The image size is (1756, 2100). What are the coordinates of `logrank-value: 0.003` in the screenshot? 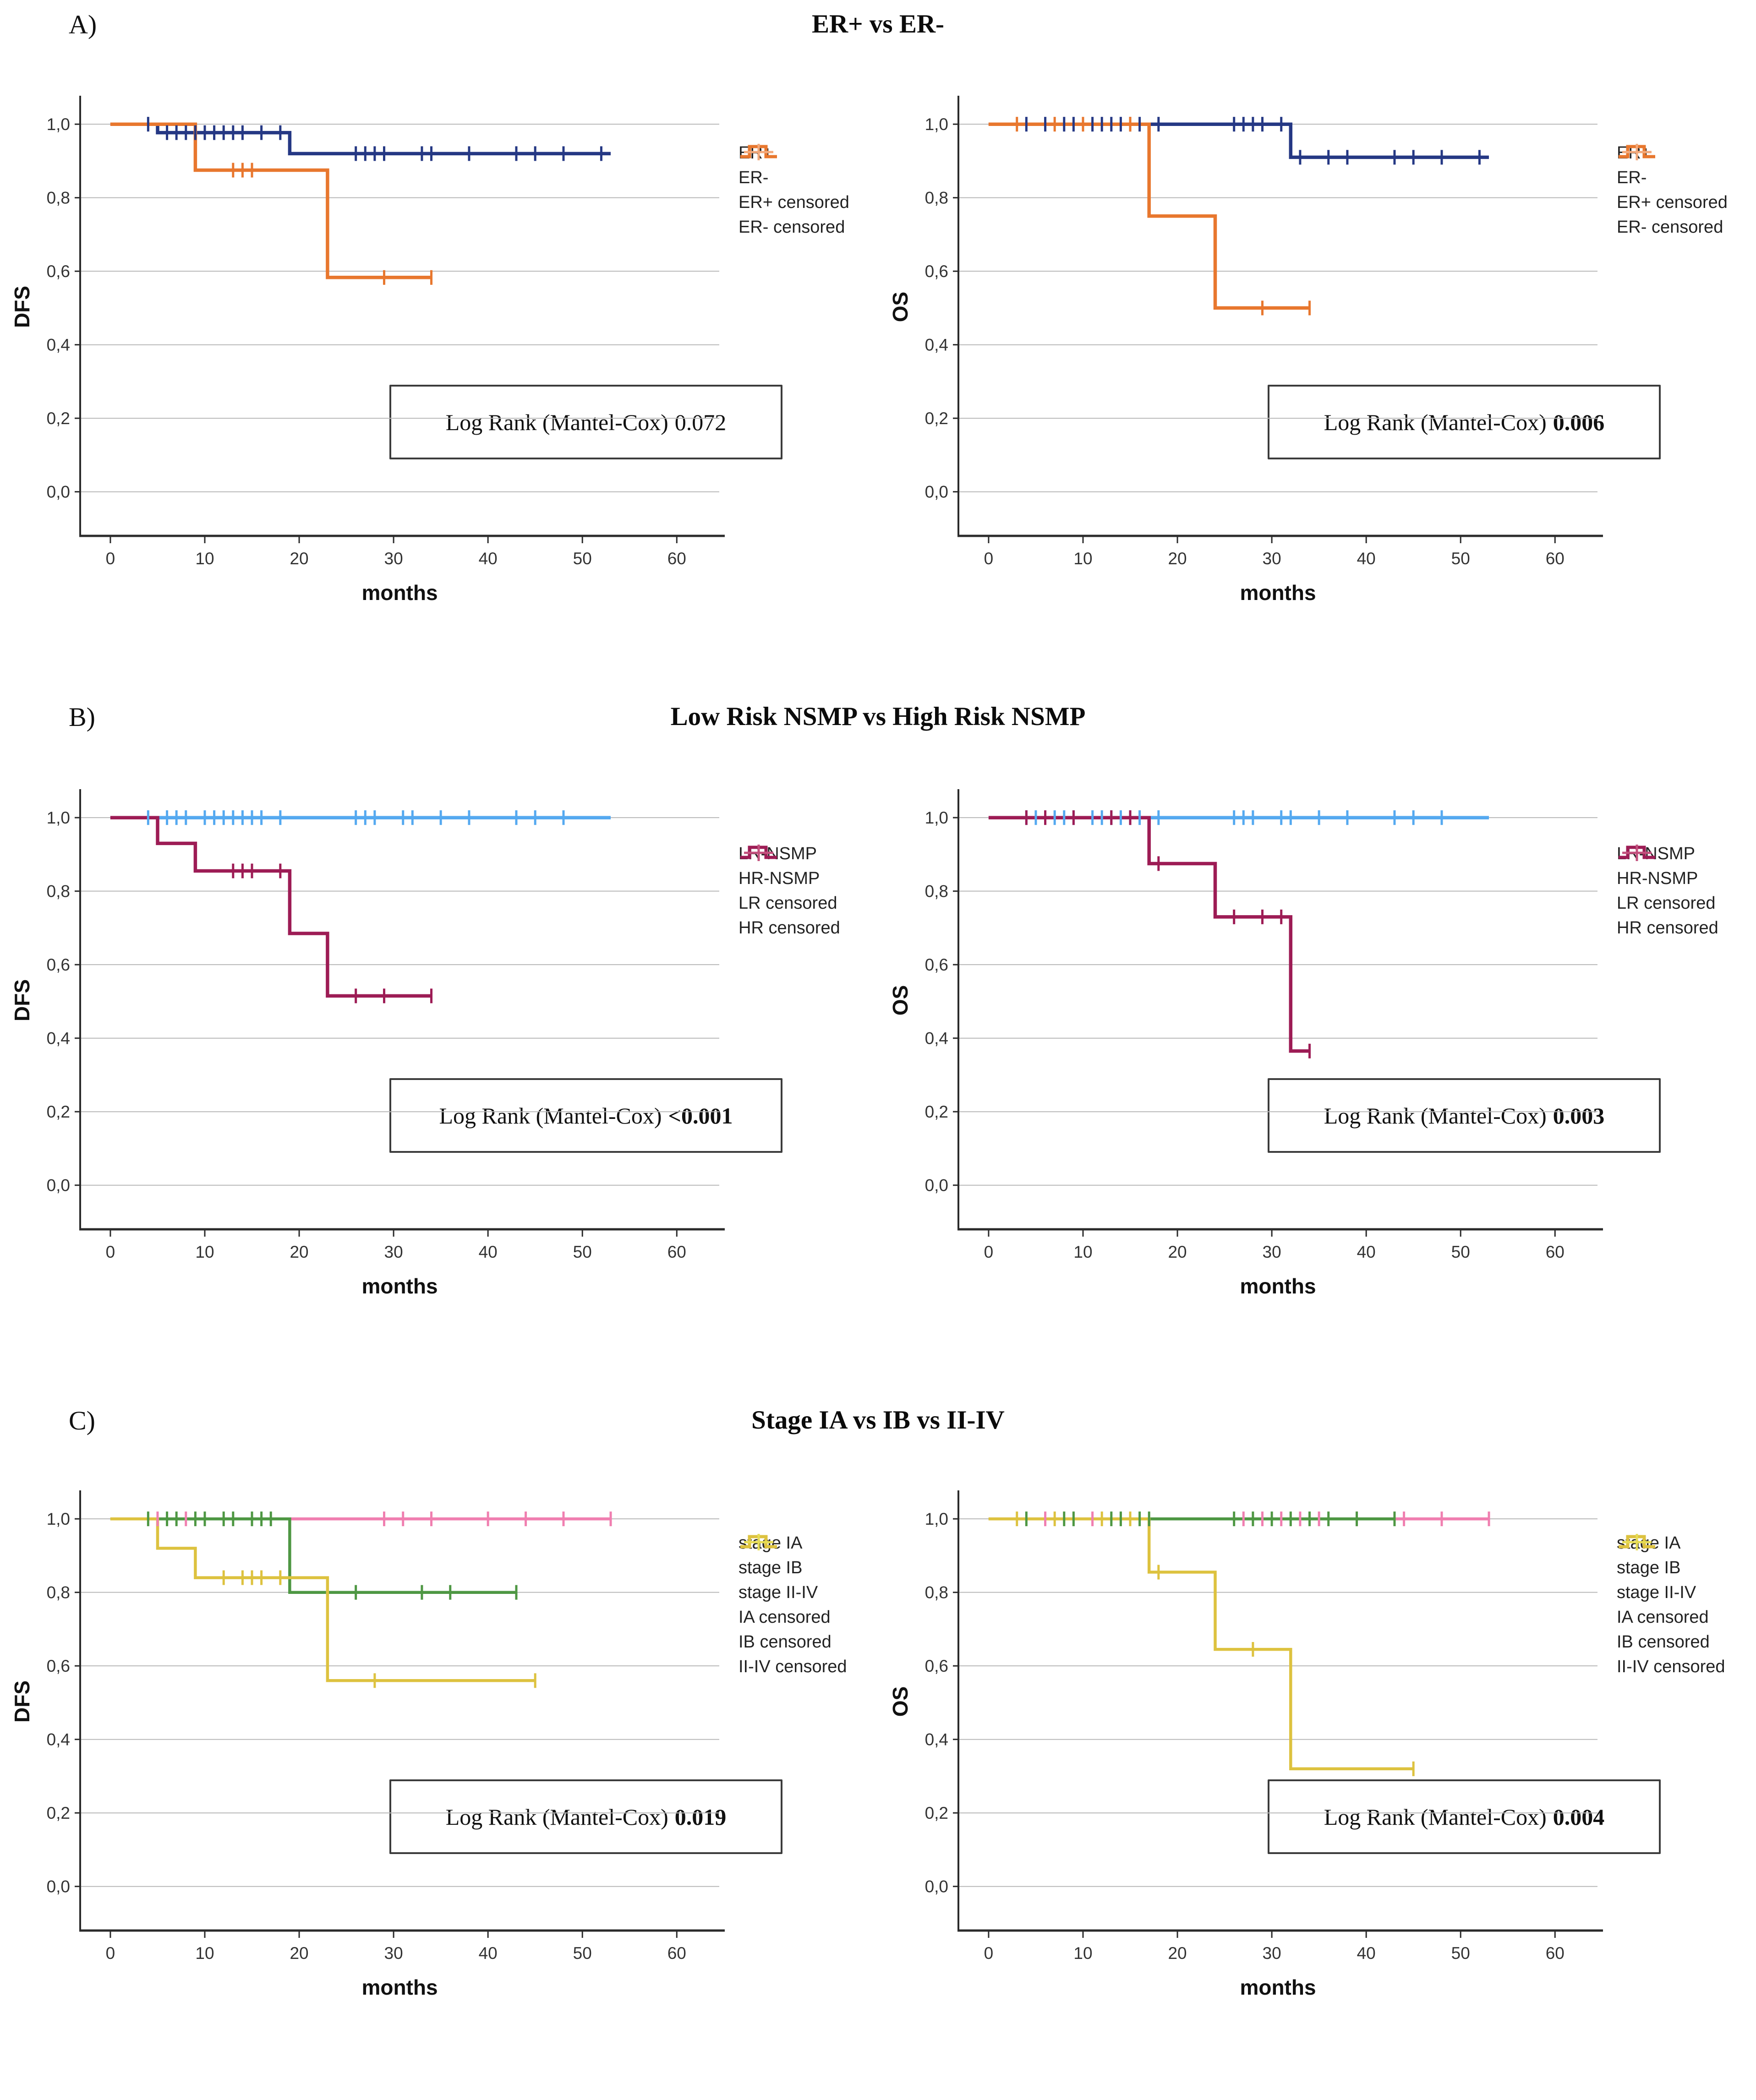 It's located at (1579, 1115).